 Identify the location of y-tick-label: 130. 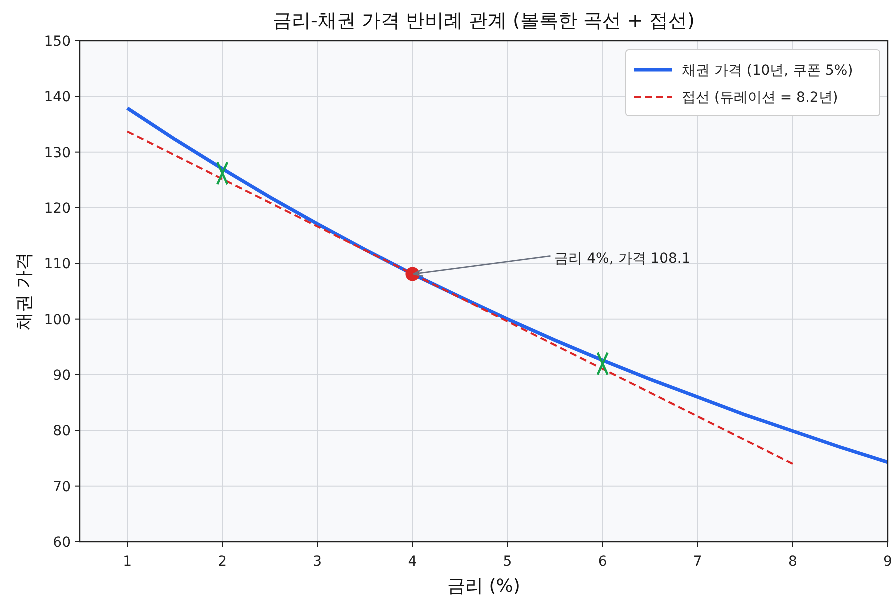
(57, 153).